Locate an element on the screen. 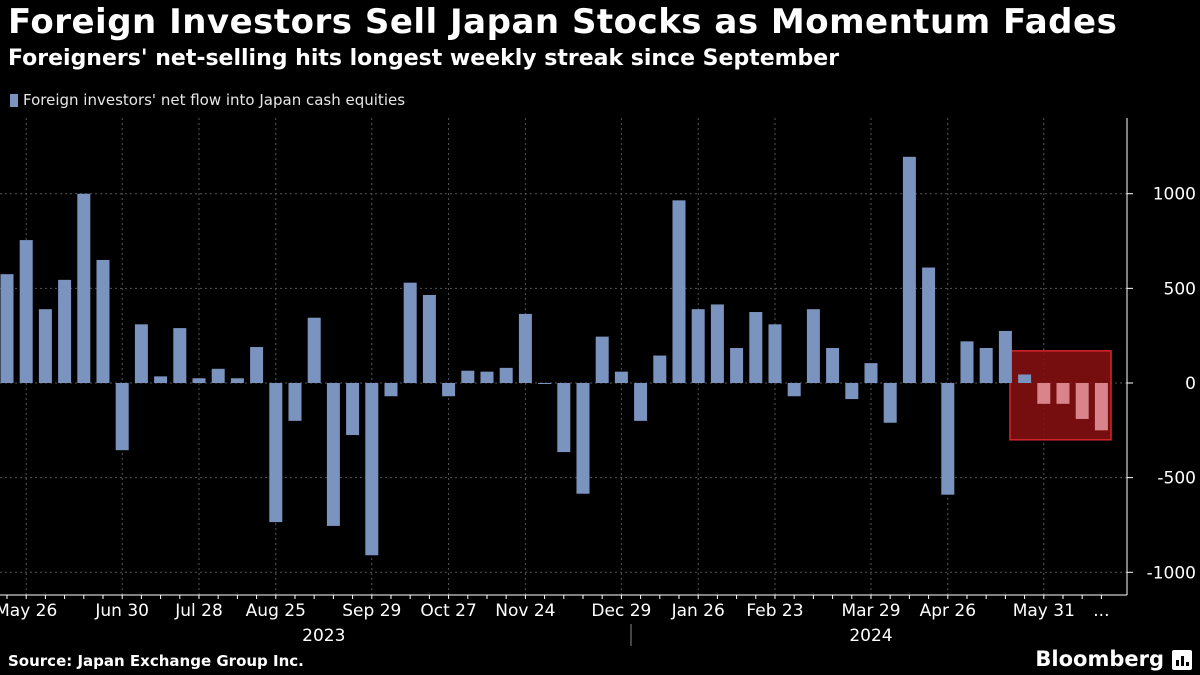 This screenshot has height=675, width=1200. y-tick-label: 500 is located at coordinates (1180, 289).